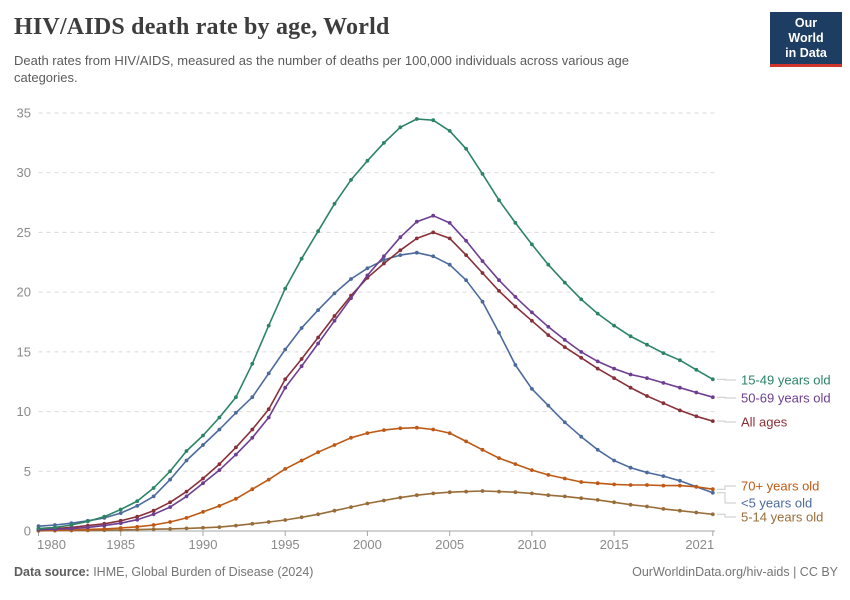 The width and height of the screenshot is (850, 600). I want to click on credit-link: OurWorldinData.org/hiv-aids | CC BY, so click(735, 572).